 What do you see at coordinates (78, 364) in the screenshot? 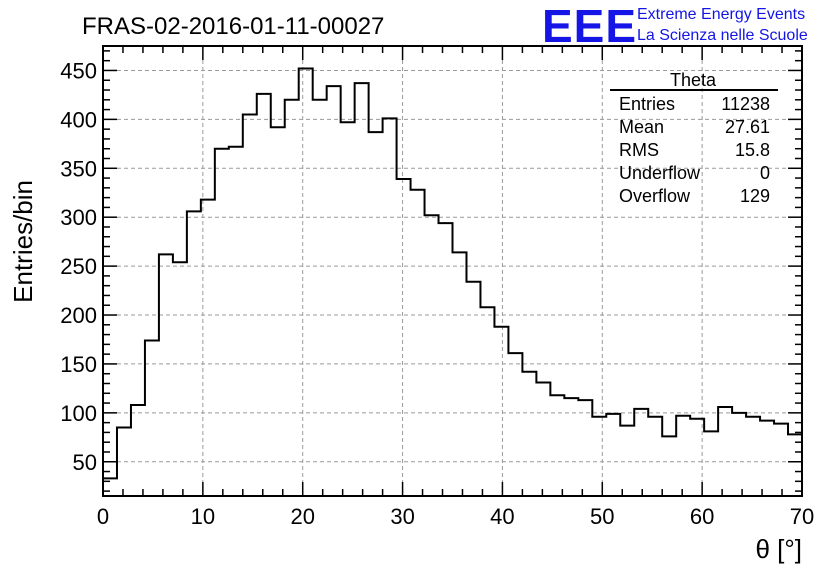
I see `y-tick-label: 150` at bounding box center [78, 364].